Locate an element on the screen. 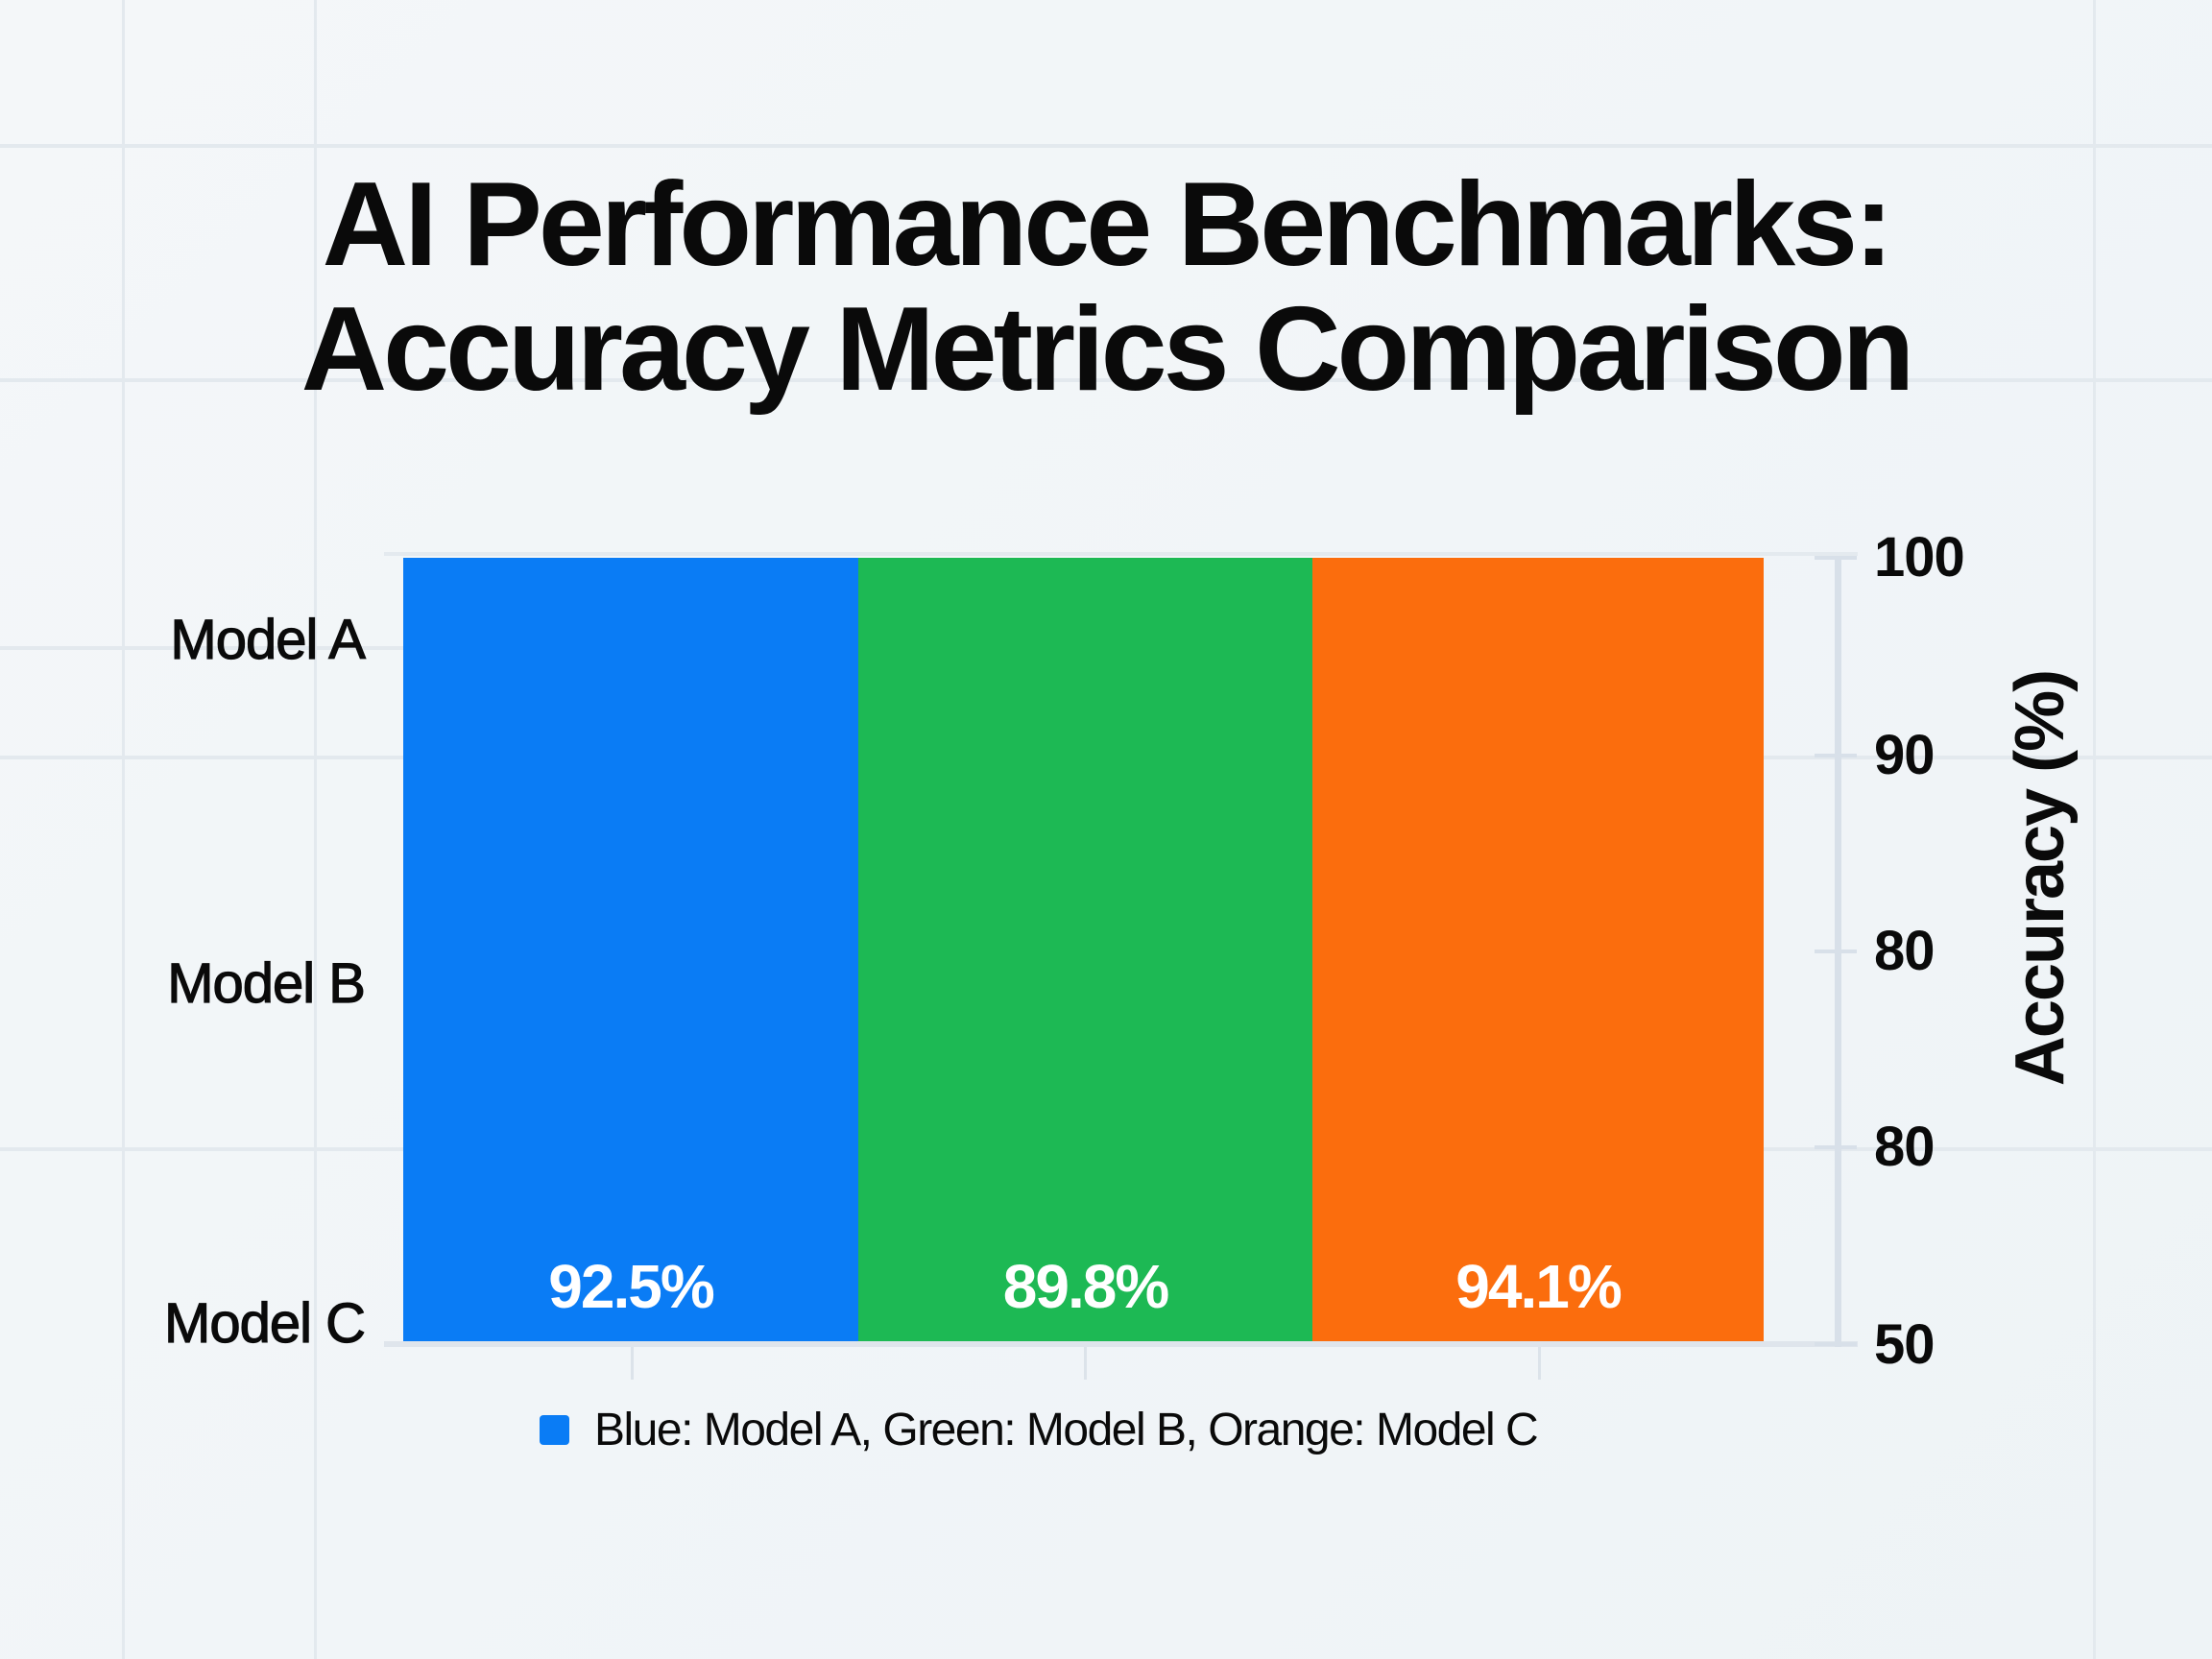 The width and height of the screenshot is (2212, 1659). y-tick-label: 100 is located at coordinates (1919, 557).